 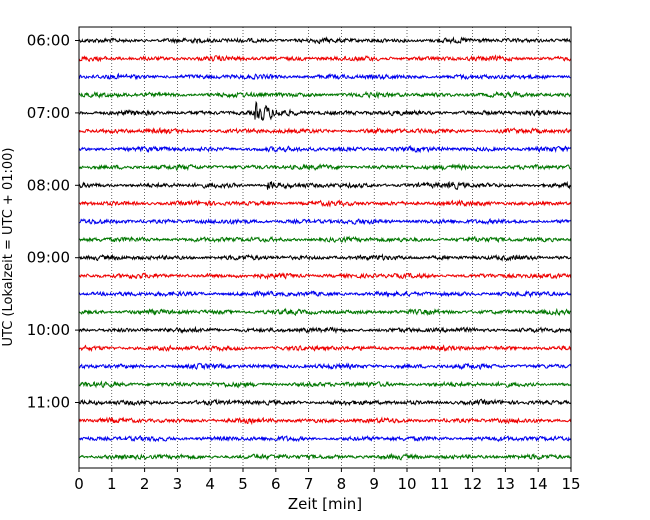 What do you see at coordinates (79, 484) in the screenshot?
I see `x-tick-label: 0` at bounding box center [79, 484].